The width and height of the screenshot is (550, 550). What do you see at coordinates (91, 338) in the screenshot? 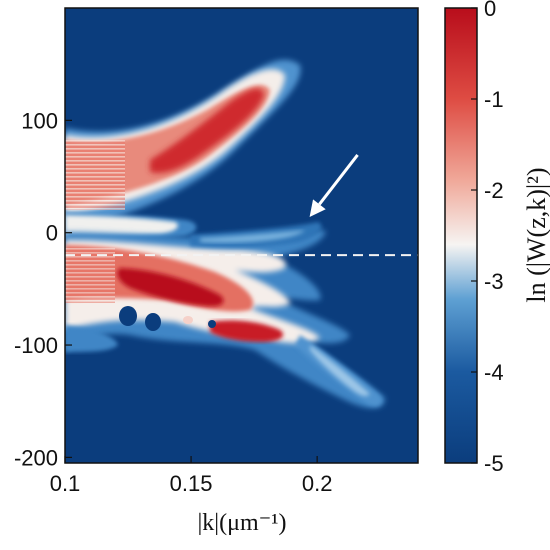
I see `lower-left-lobe` at bounding box center [91, 338].